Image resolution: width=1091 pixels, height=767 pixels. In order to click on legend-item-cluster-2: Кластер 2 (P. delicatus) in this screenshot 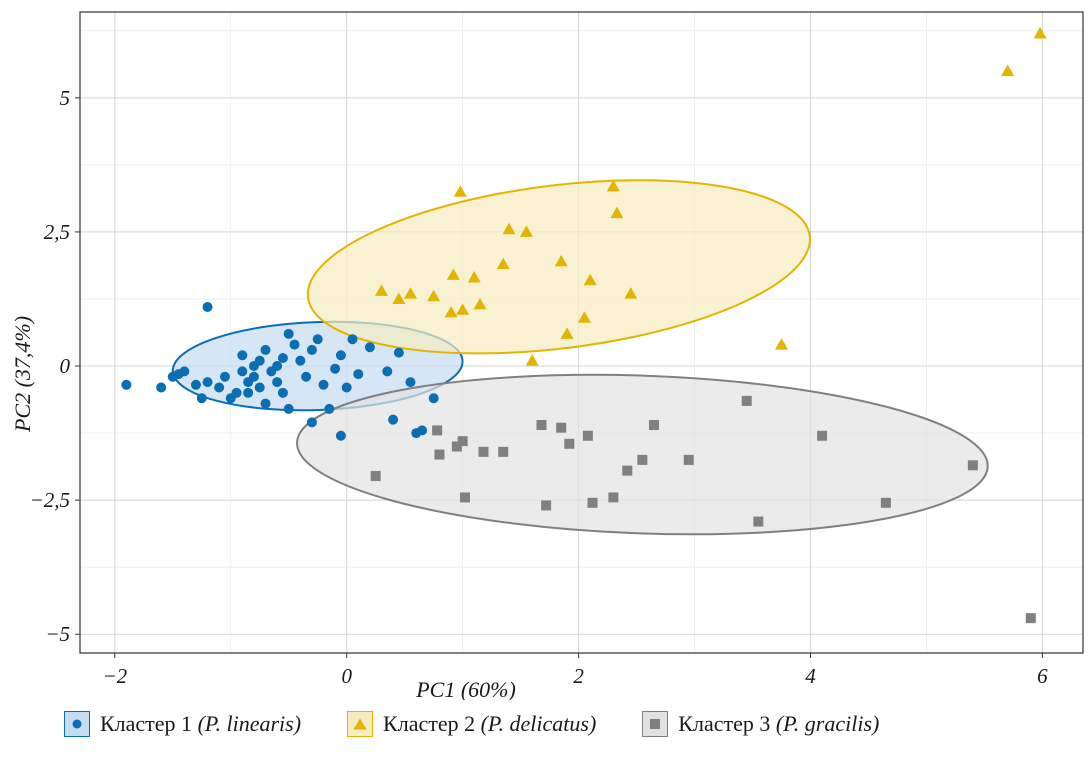, I will do `click(471, 724)`.